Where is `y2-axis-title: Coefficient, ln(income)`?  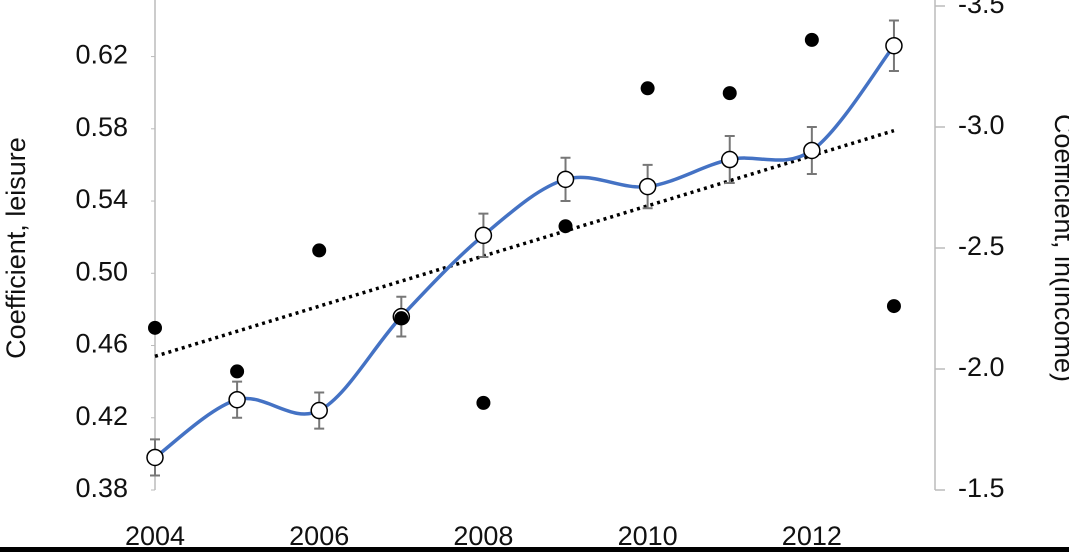
y2-axis-title: Coefficient, ln(income) is located at coordinates (1059, 248).